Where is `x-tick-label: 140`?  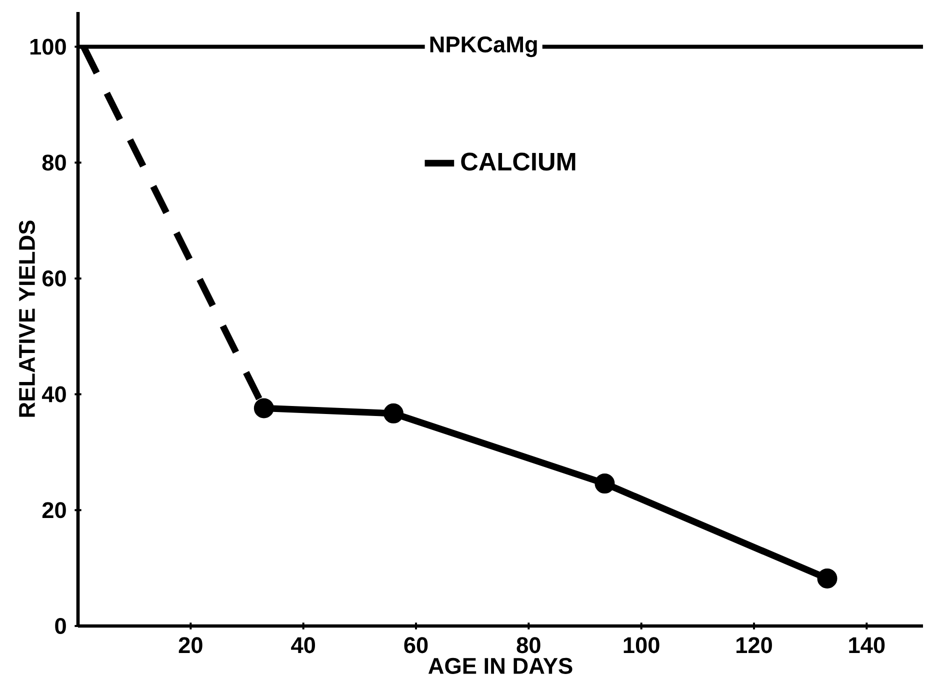 x-tick-label: 140 is located at coordinates (867, 645).